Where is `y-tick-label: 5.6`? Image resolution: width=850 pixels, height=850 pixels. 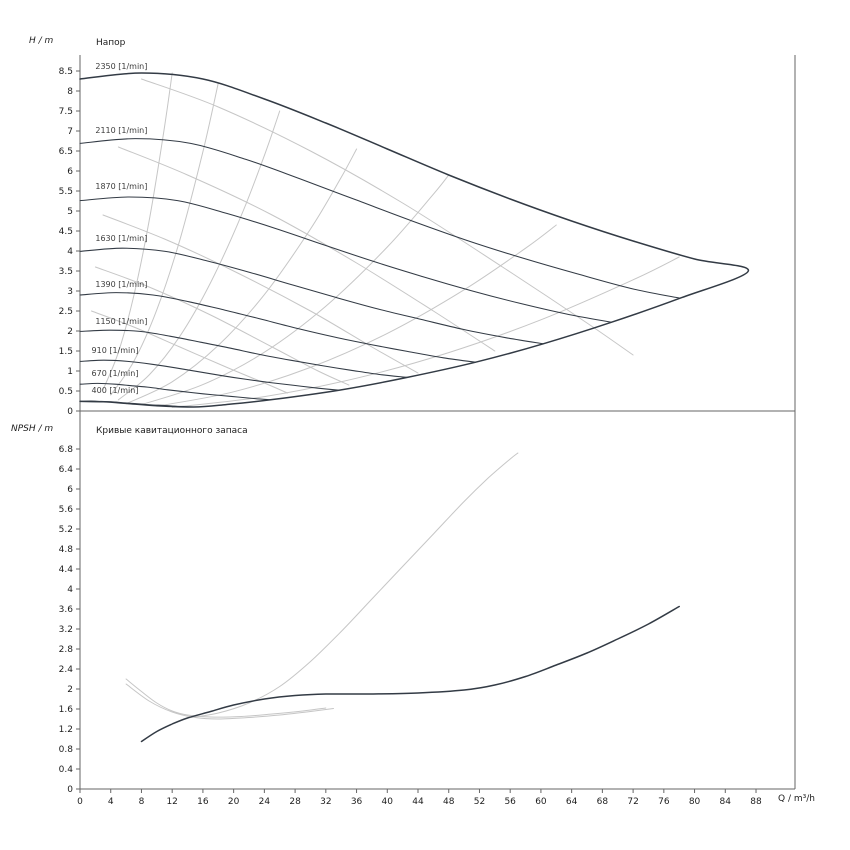 y-tick-label: 5.6 is located at coordinates (66, 510).